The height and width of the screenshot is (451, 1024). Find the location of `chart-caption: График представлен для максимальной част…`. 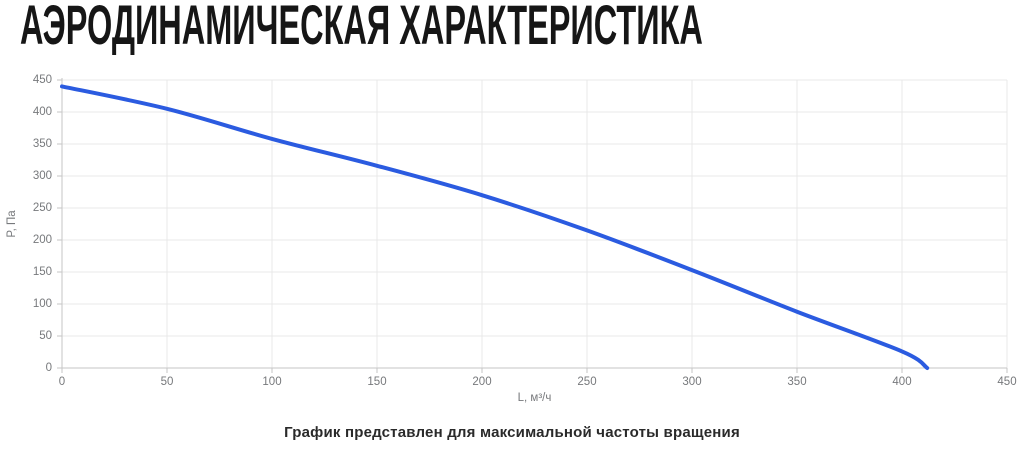

chart-caption: График представлен для максимальной част… is located at coordinates (512, 432).